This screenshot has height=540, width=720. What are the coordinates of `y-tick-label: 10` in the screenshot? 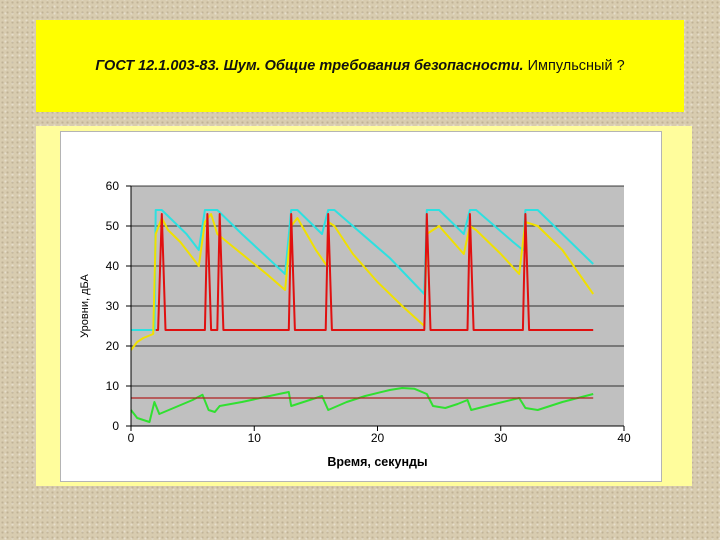 It's located at (113, 386).